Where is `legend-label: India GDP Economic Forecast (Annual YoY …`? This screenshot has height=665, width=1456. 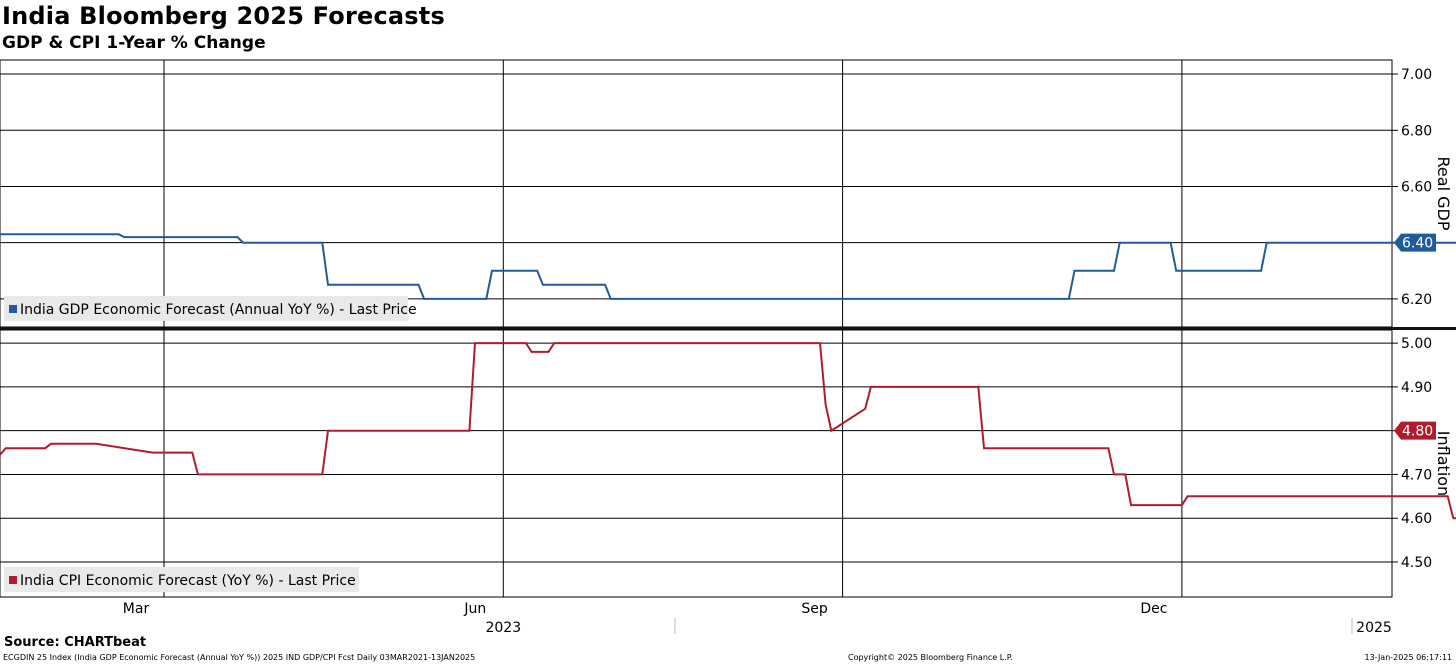 legend-label: India GDP Economic Forecast (Annual YoY … is located at coordinates (218, 310).